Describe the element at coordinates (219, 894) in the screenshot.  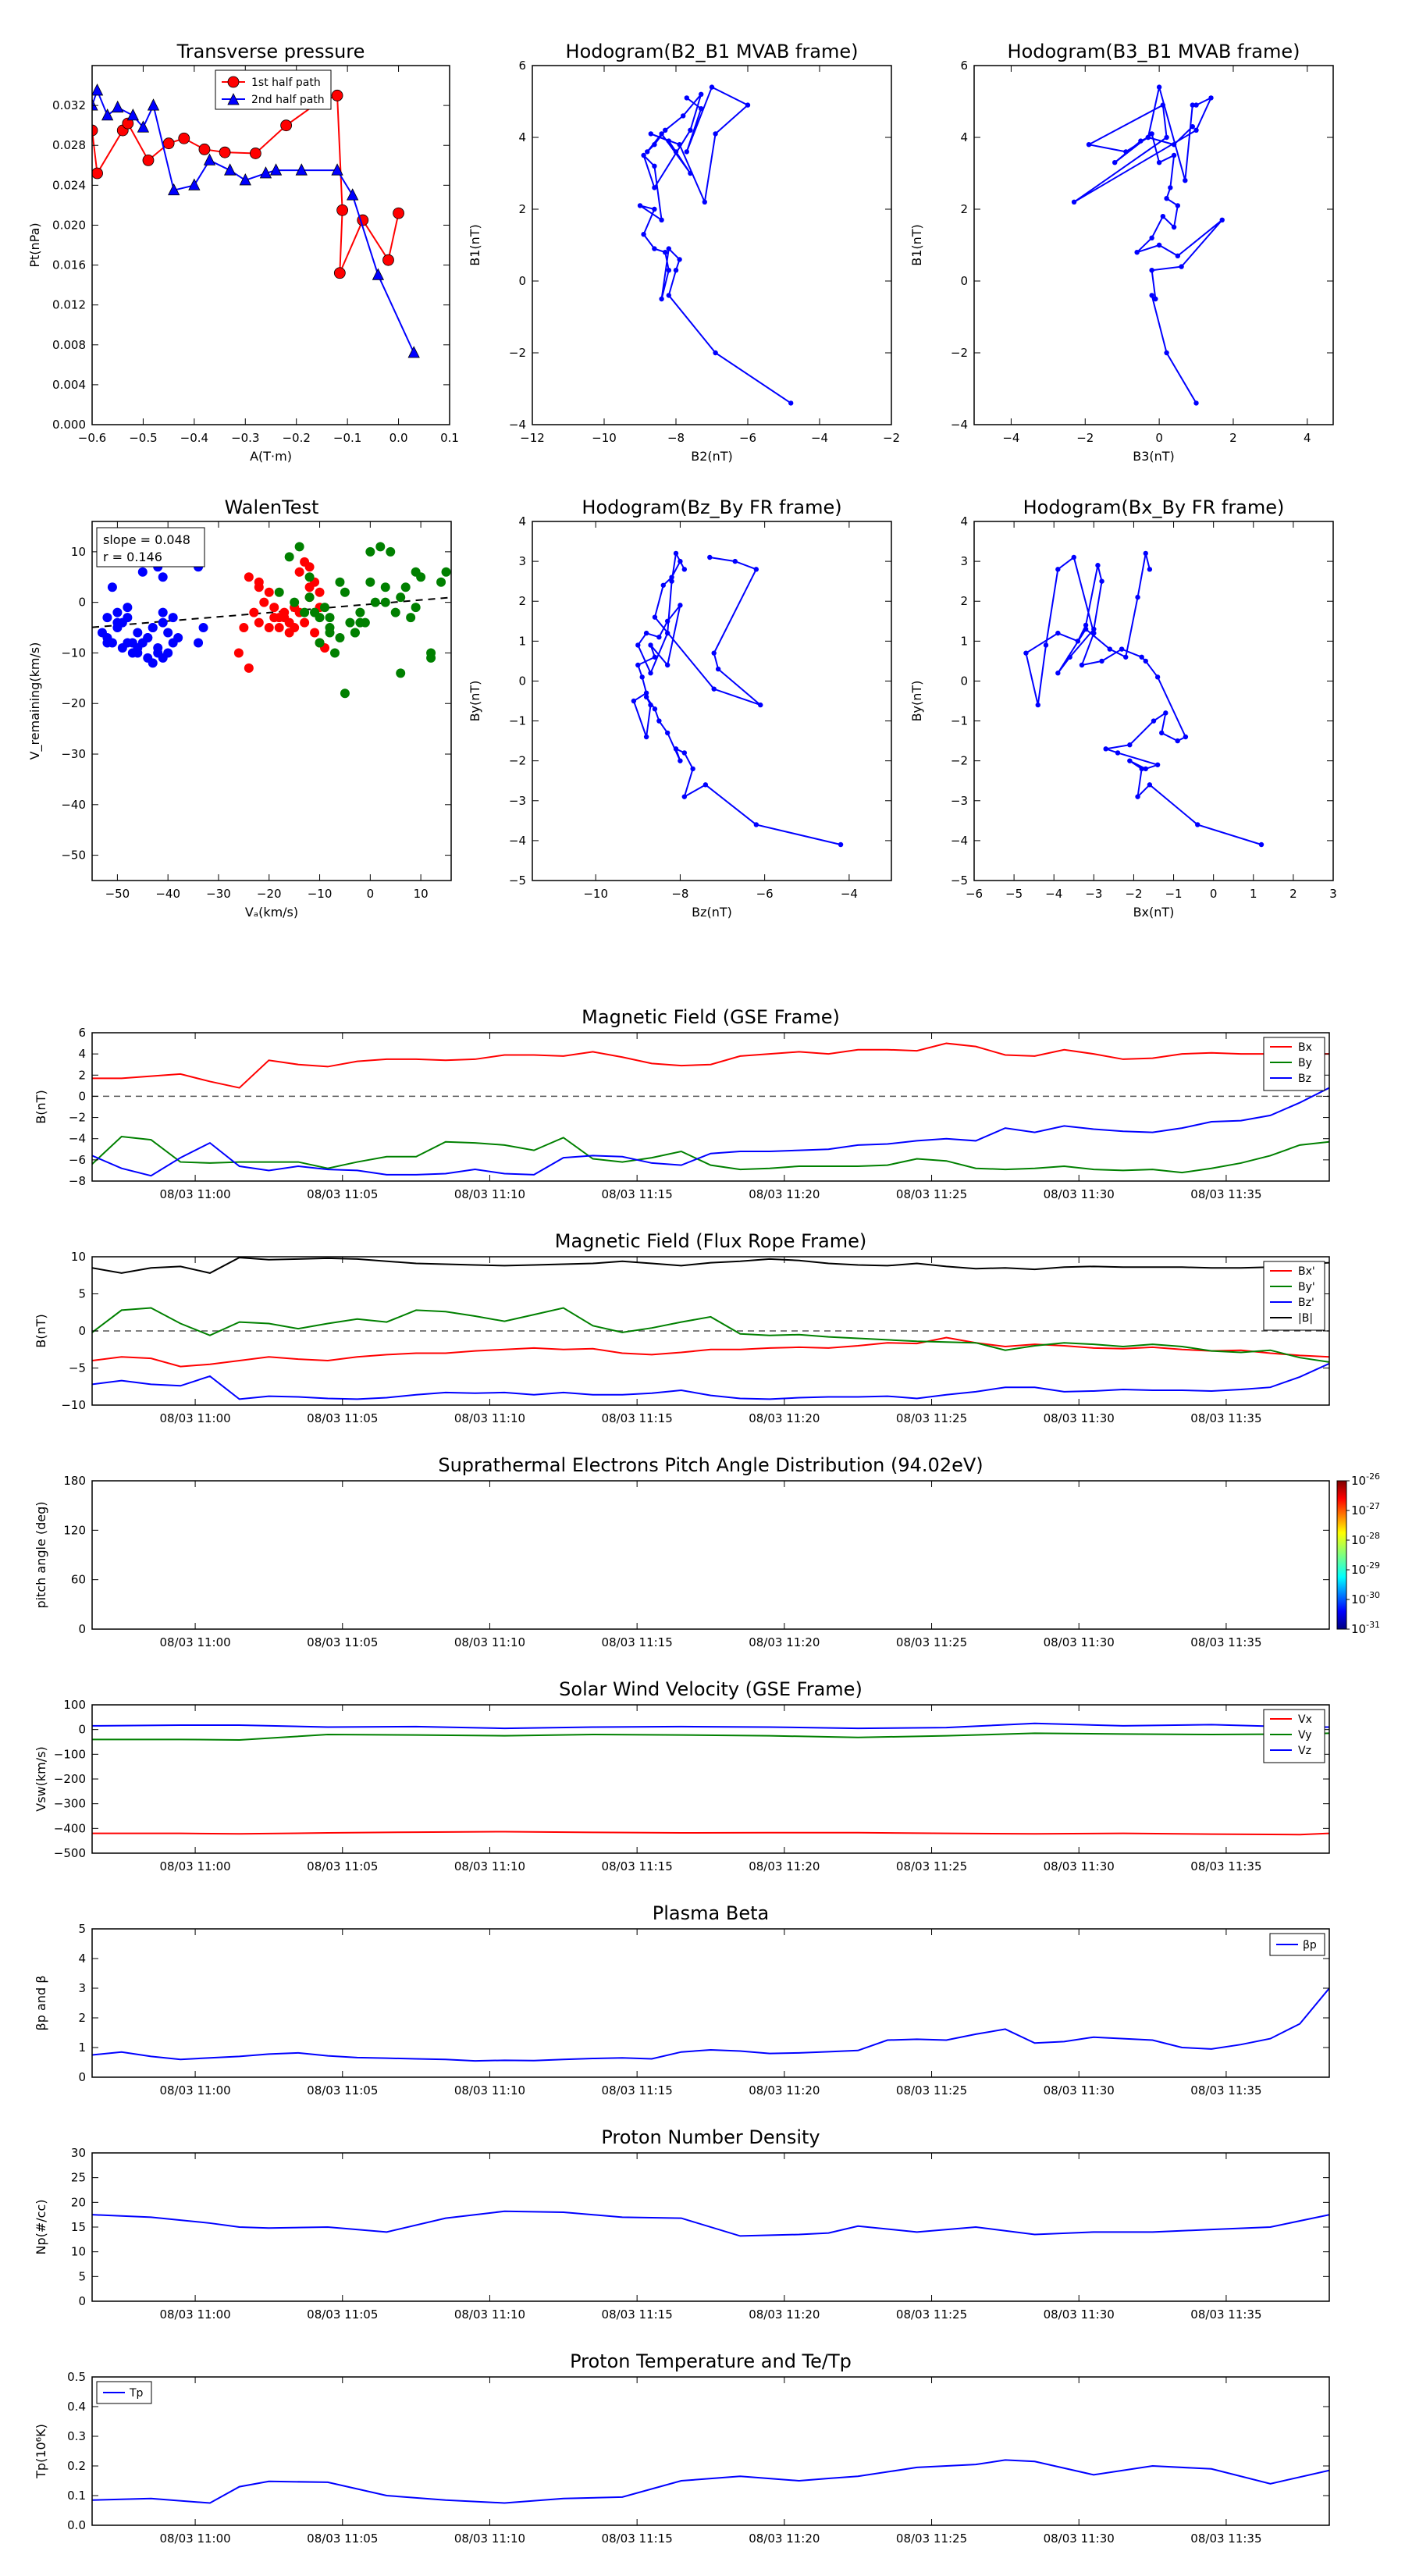
I see `x-tick-label: −30` at that location.